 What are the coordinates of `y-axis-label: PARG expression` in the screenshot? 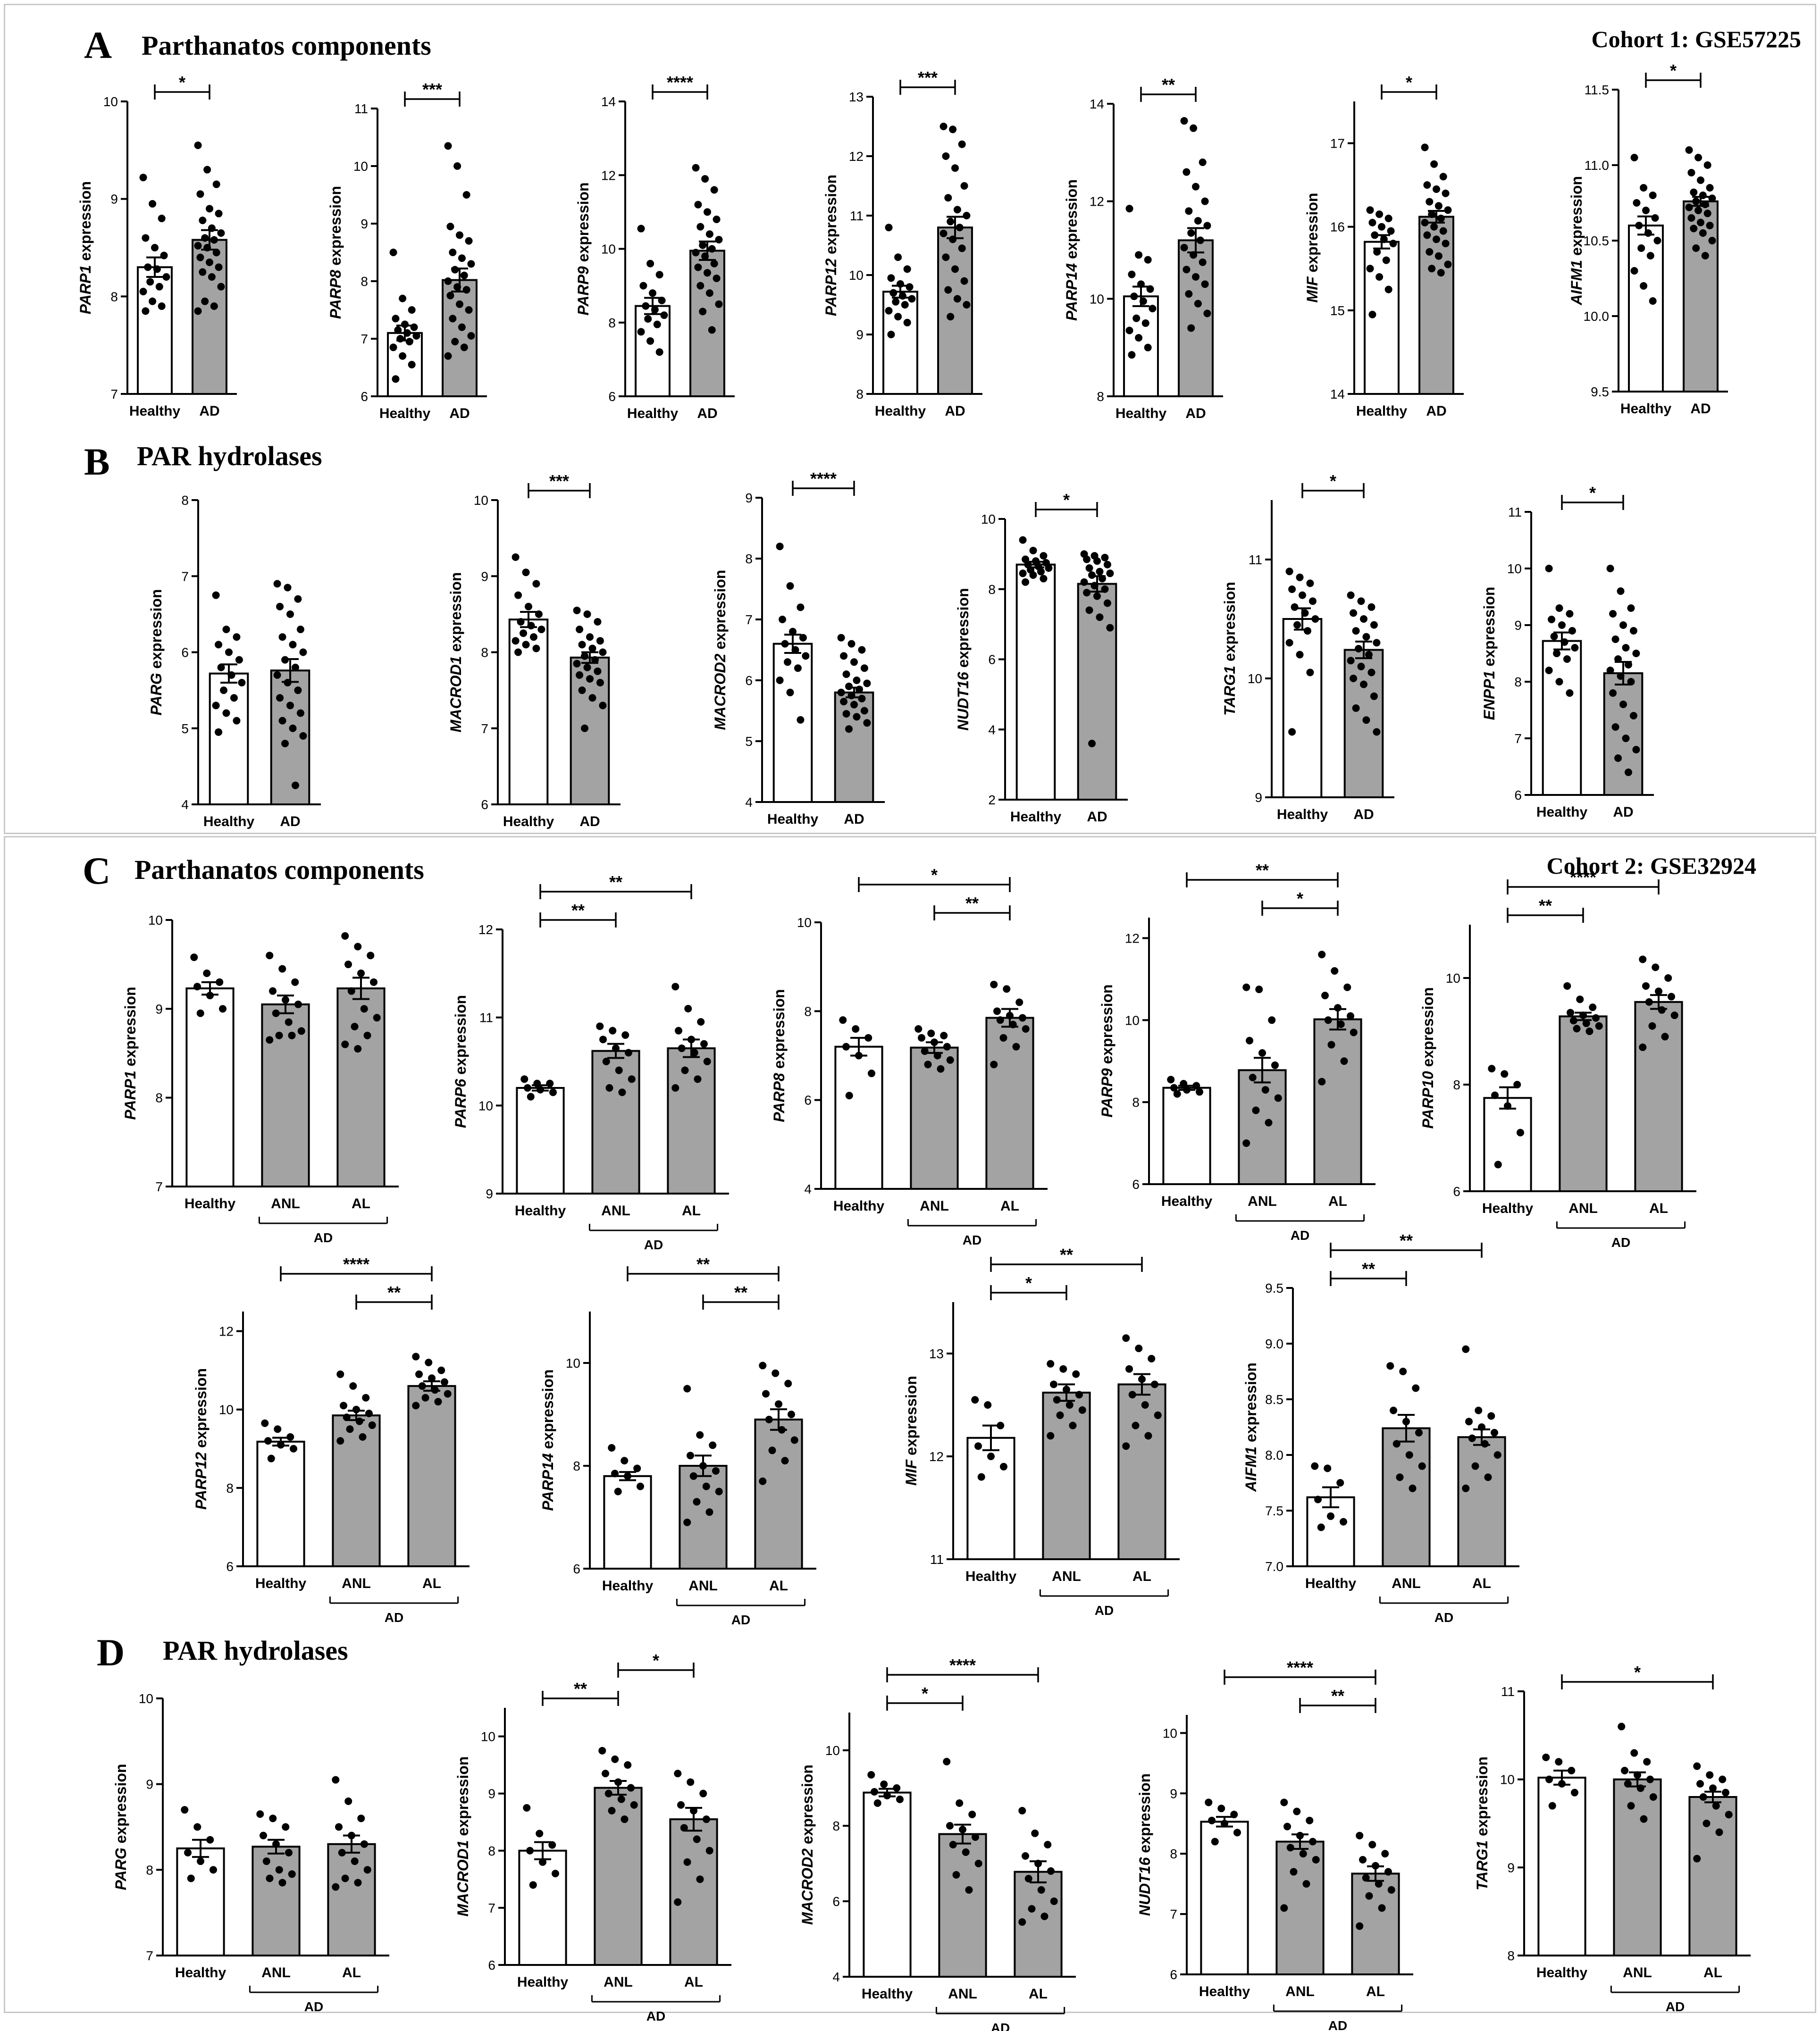 It's located at (156, 652).